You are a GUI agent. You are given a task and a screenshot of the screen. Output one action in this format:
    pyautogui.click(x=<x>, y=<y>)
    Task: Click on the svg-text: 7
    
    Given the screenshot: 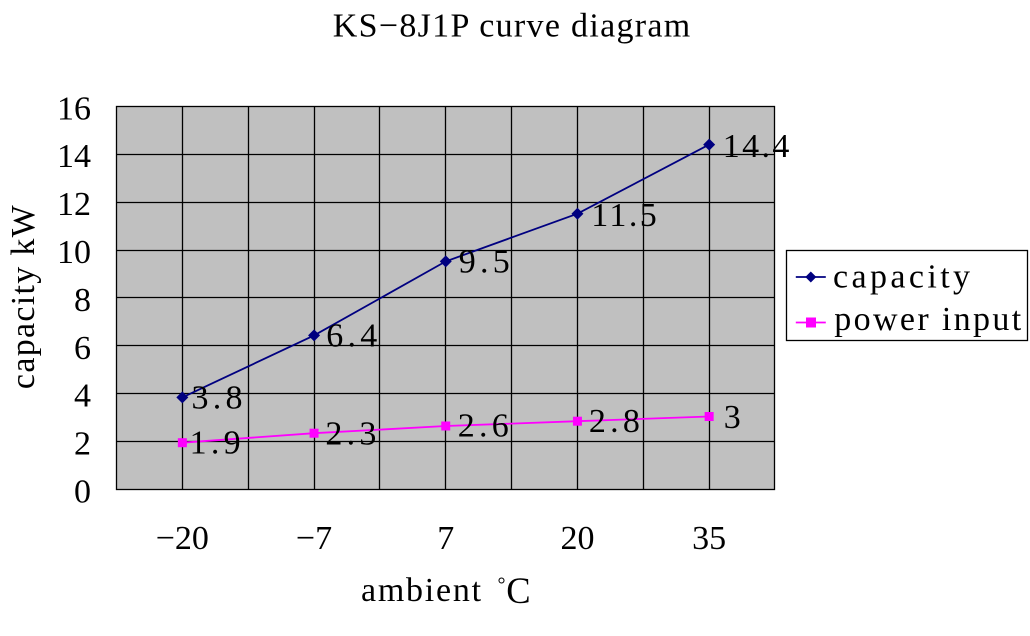 What is the action you would take?
    pyautogui.click(x=445, y=538)
    